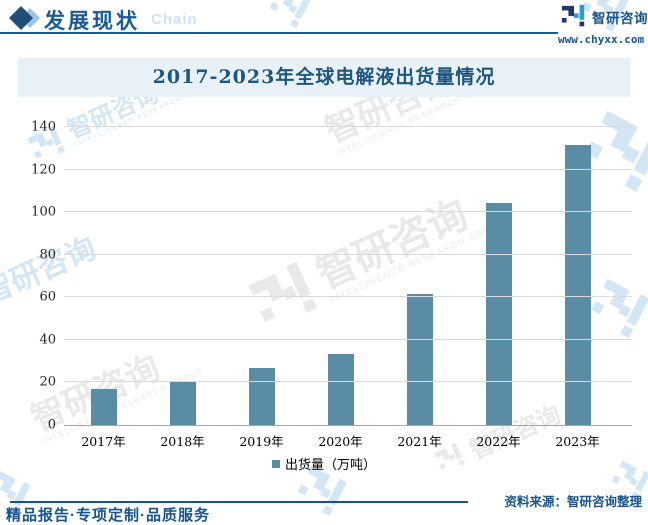  What do you see at coordinates (239, 502) in the screenshot?
I see `footer-divider` at bounding box center [239, 502].